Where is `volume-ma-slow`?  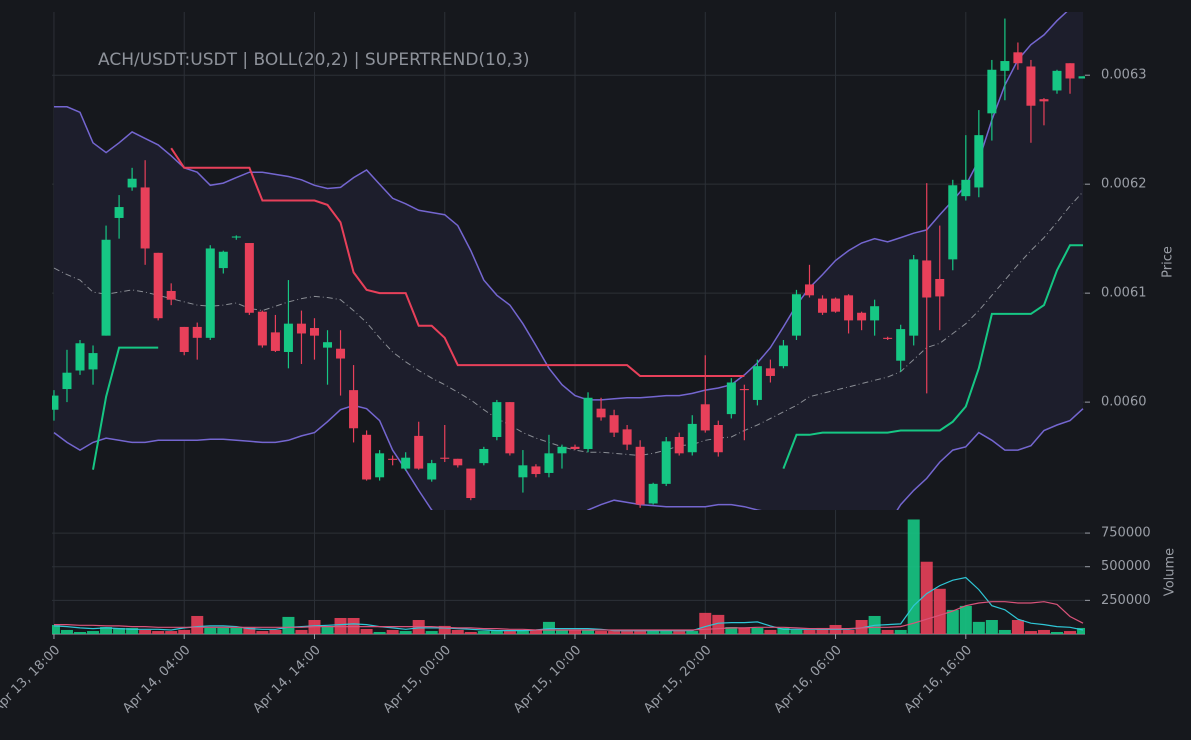 volume-ma-slow is located at coordinates (569, 616).